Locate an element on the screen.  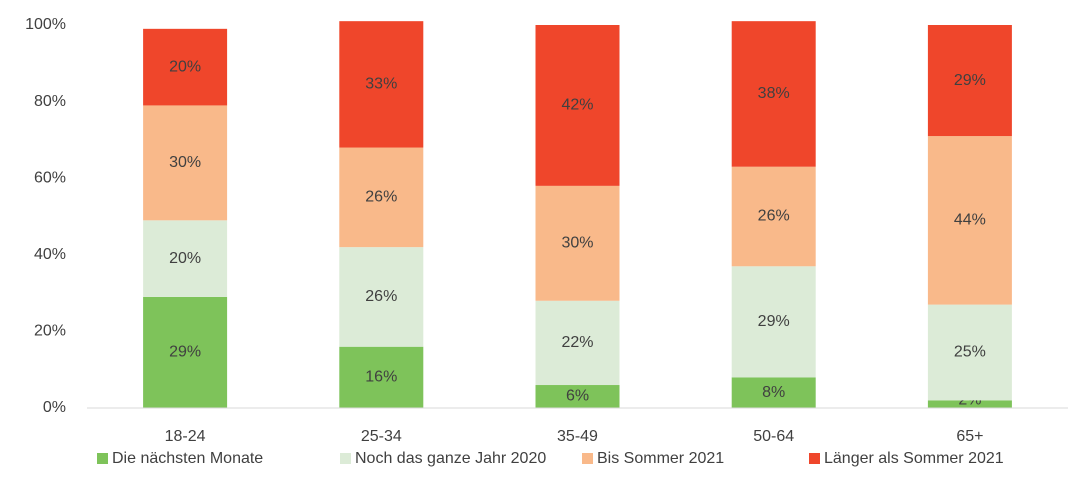
x-tick-label: 50-64 is located at coordinates (773, 436).